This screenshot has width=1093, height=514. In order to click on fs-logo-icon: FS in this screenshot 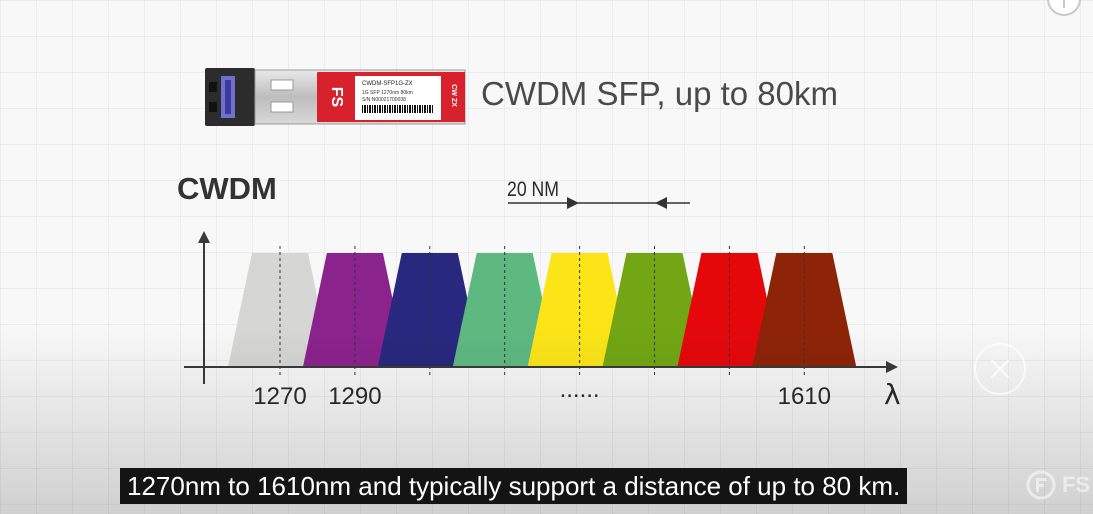, I will do `click(1058, 485)`.